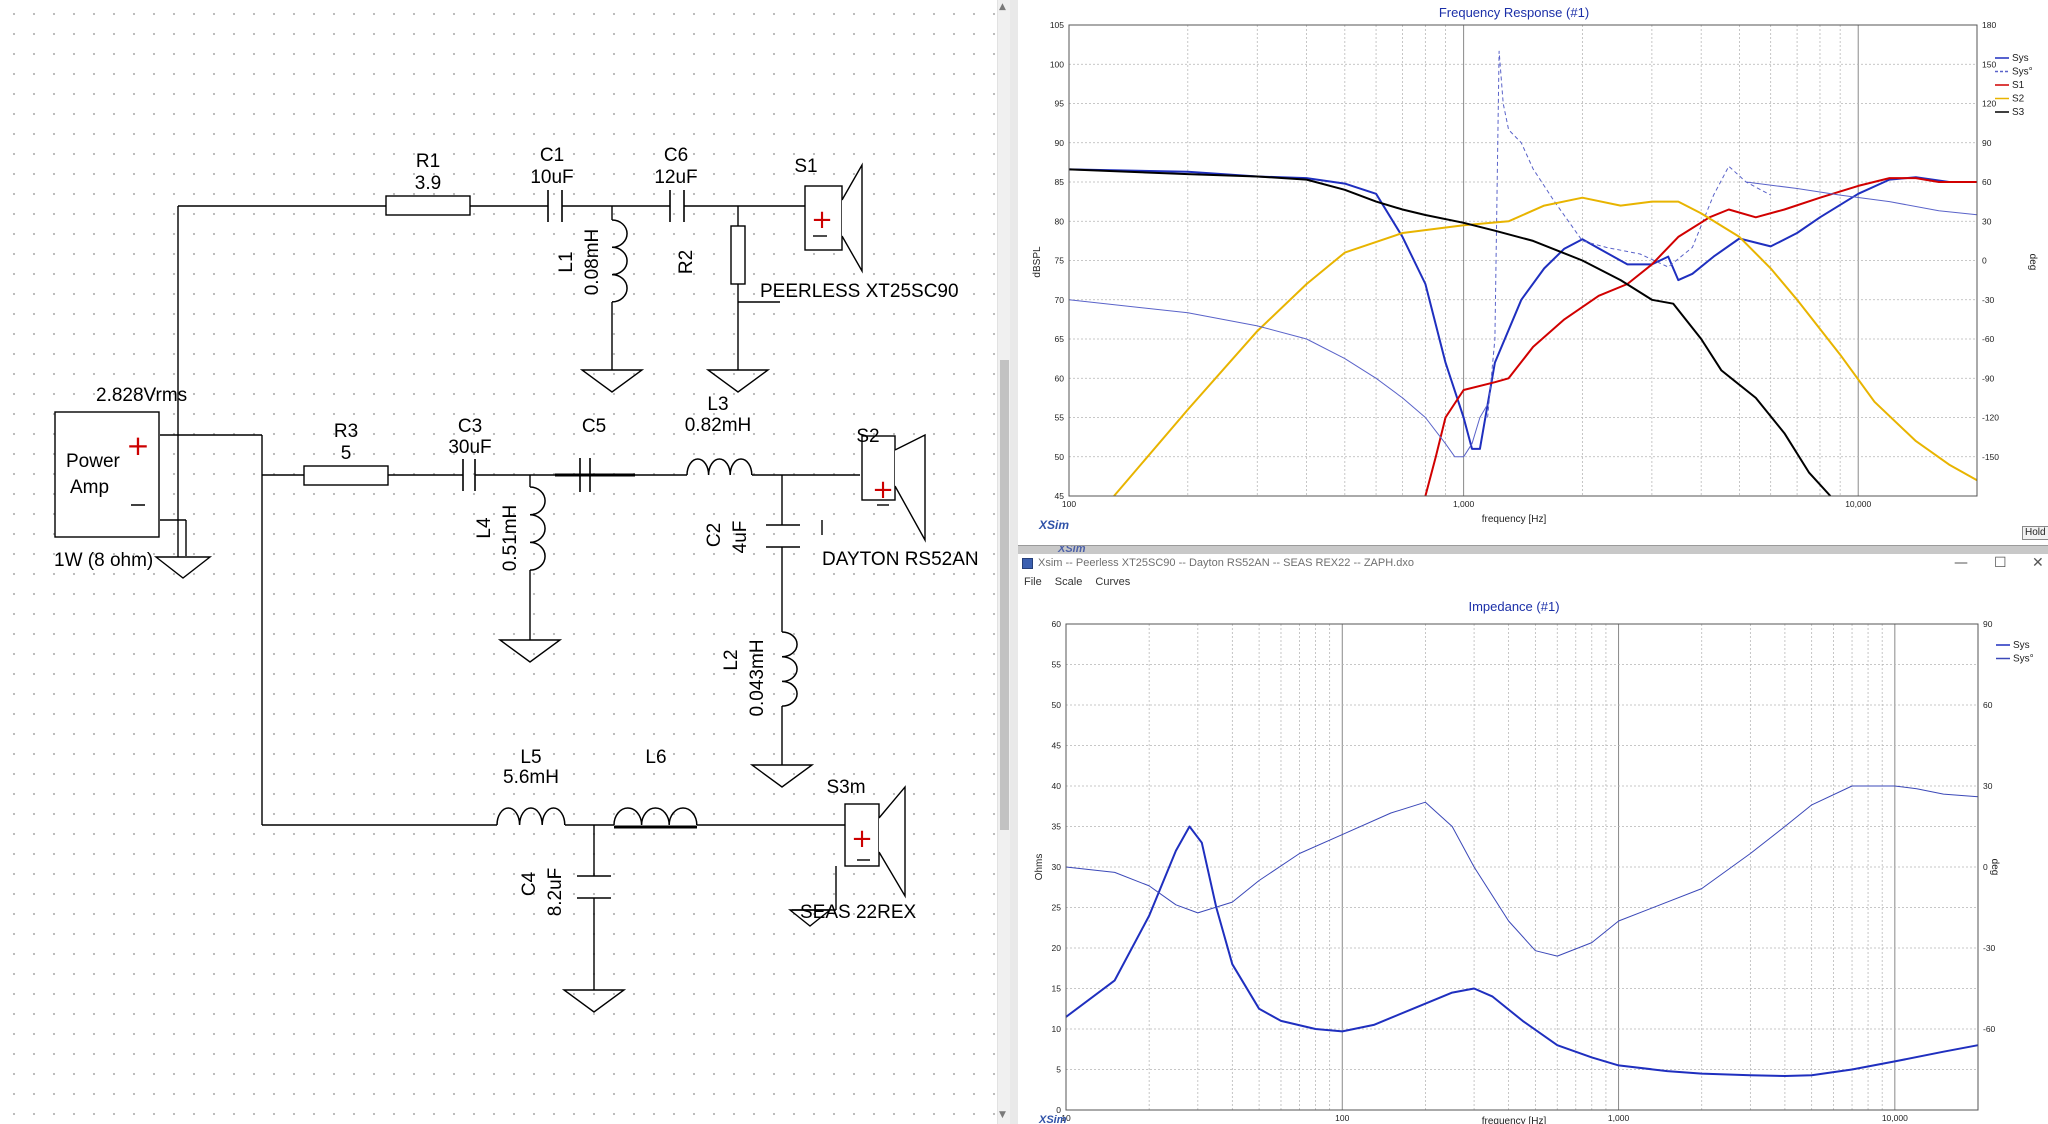 The height and width of the screenshot is (1124, 2048). Describe the element at coordinates (1988, 705) in the screenshot. I see `imp-y2-tick-label: 60` at that location.